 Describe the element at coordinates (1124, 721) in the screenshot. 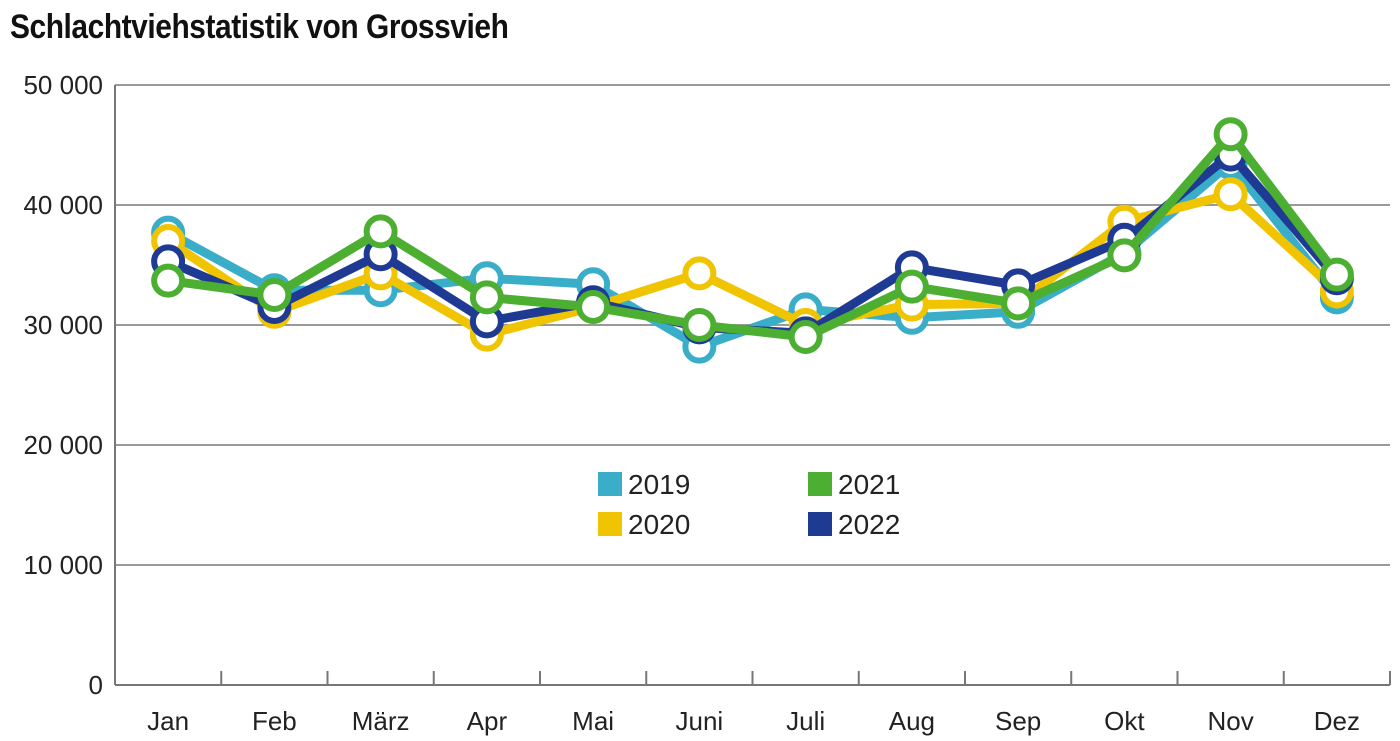

I see `x-tick-label: Okt` at that location.